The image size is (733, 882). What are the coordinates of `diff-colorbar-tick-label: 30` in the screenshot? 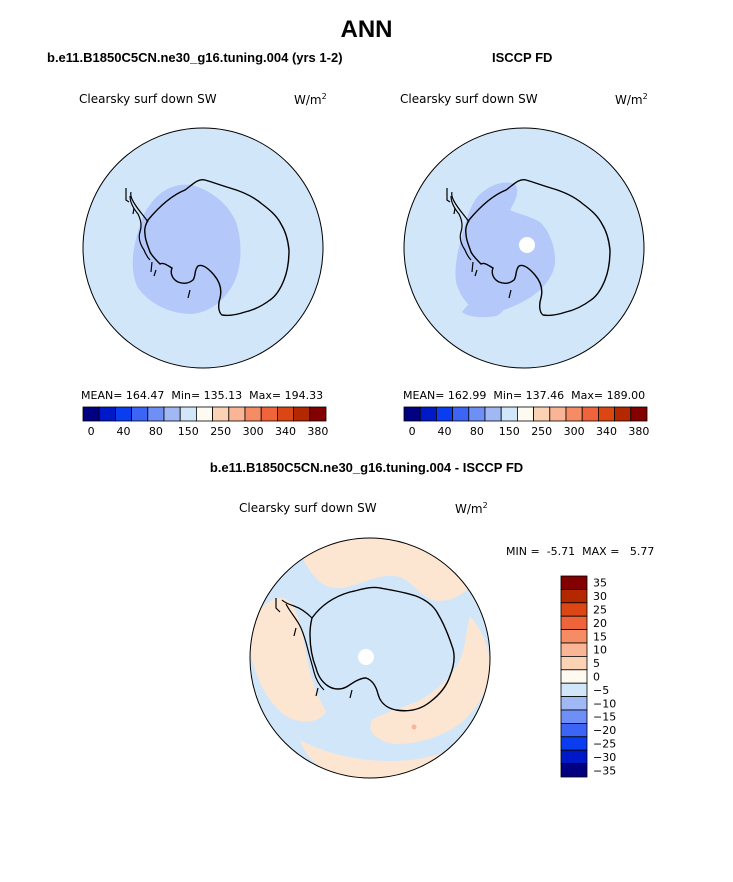 It's located at (600, 596).